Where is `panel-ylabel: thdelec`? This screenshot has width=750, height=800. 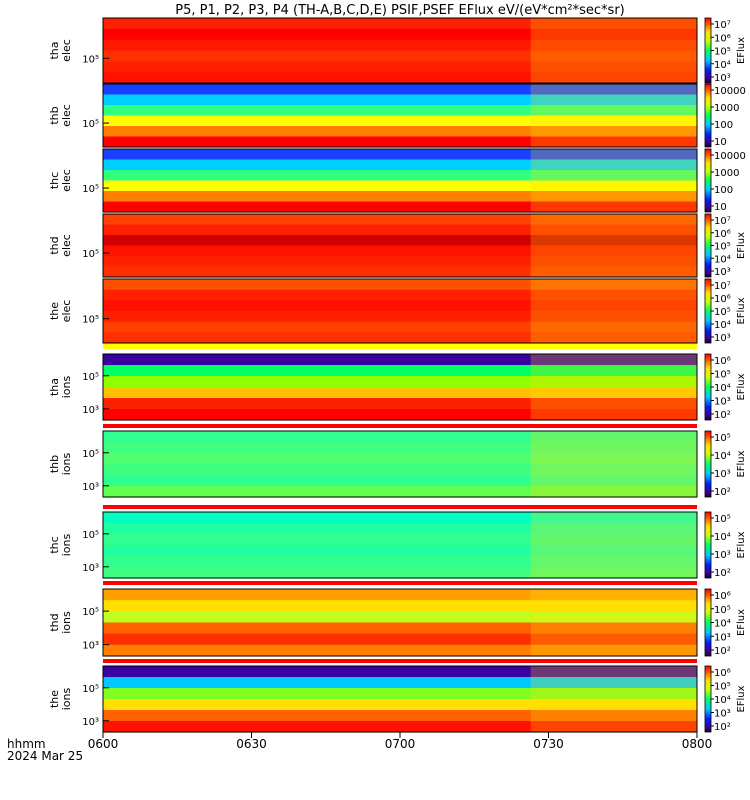 panel-ylabel: thdelec is located at coordinates (60, 245).